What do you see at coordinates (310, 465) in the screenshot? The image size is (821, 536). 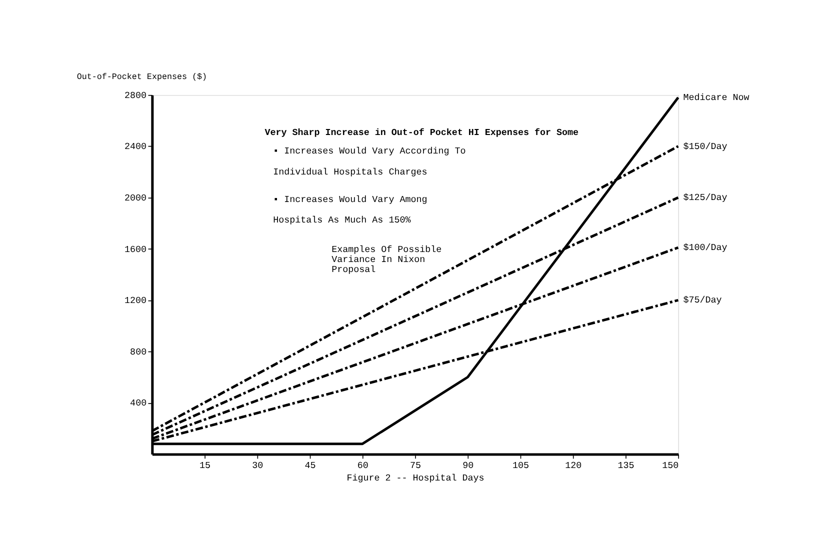 I see `x-tick-label: 45` at bounding box center [310, 465].